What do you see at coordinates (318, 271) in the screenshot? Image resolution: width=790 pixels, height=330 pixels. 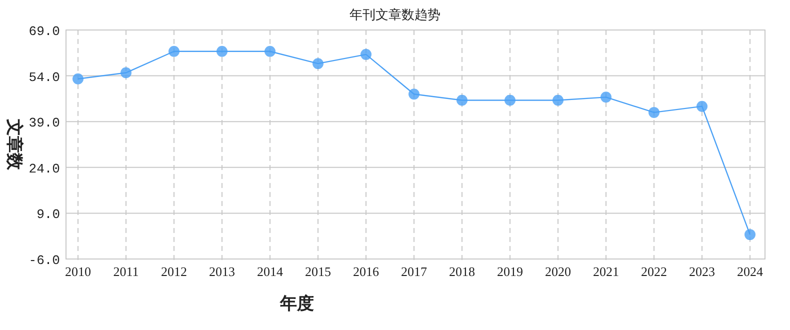 I see `x-tick-label: 2015` at bounding box center [318, 271].